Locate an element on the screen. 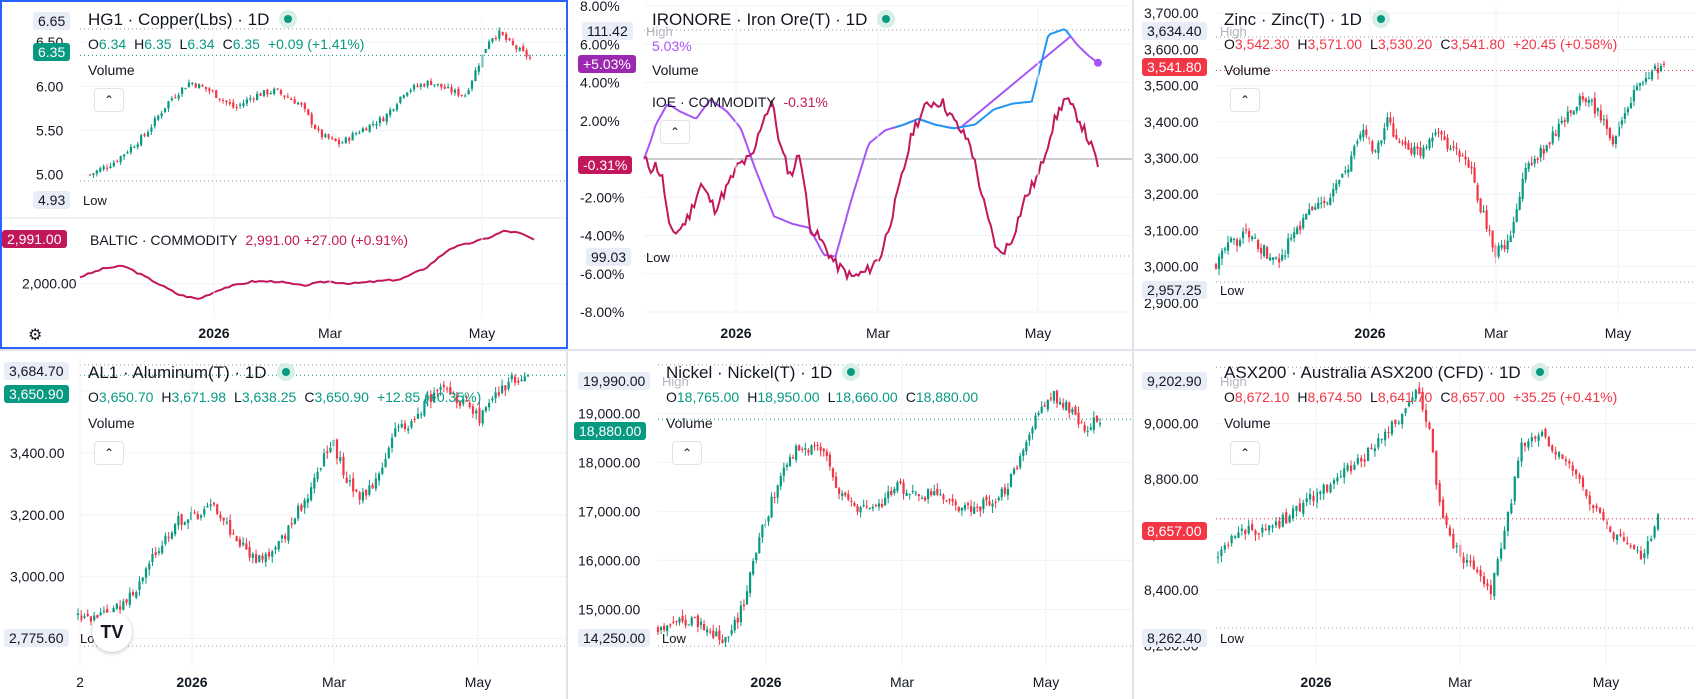  panel-title: Zinc · Zinc(T) · 1D is located at coordinates (1307, 20).